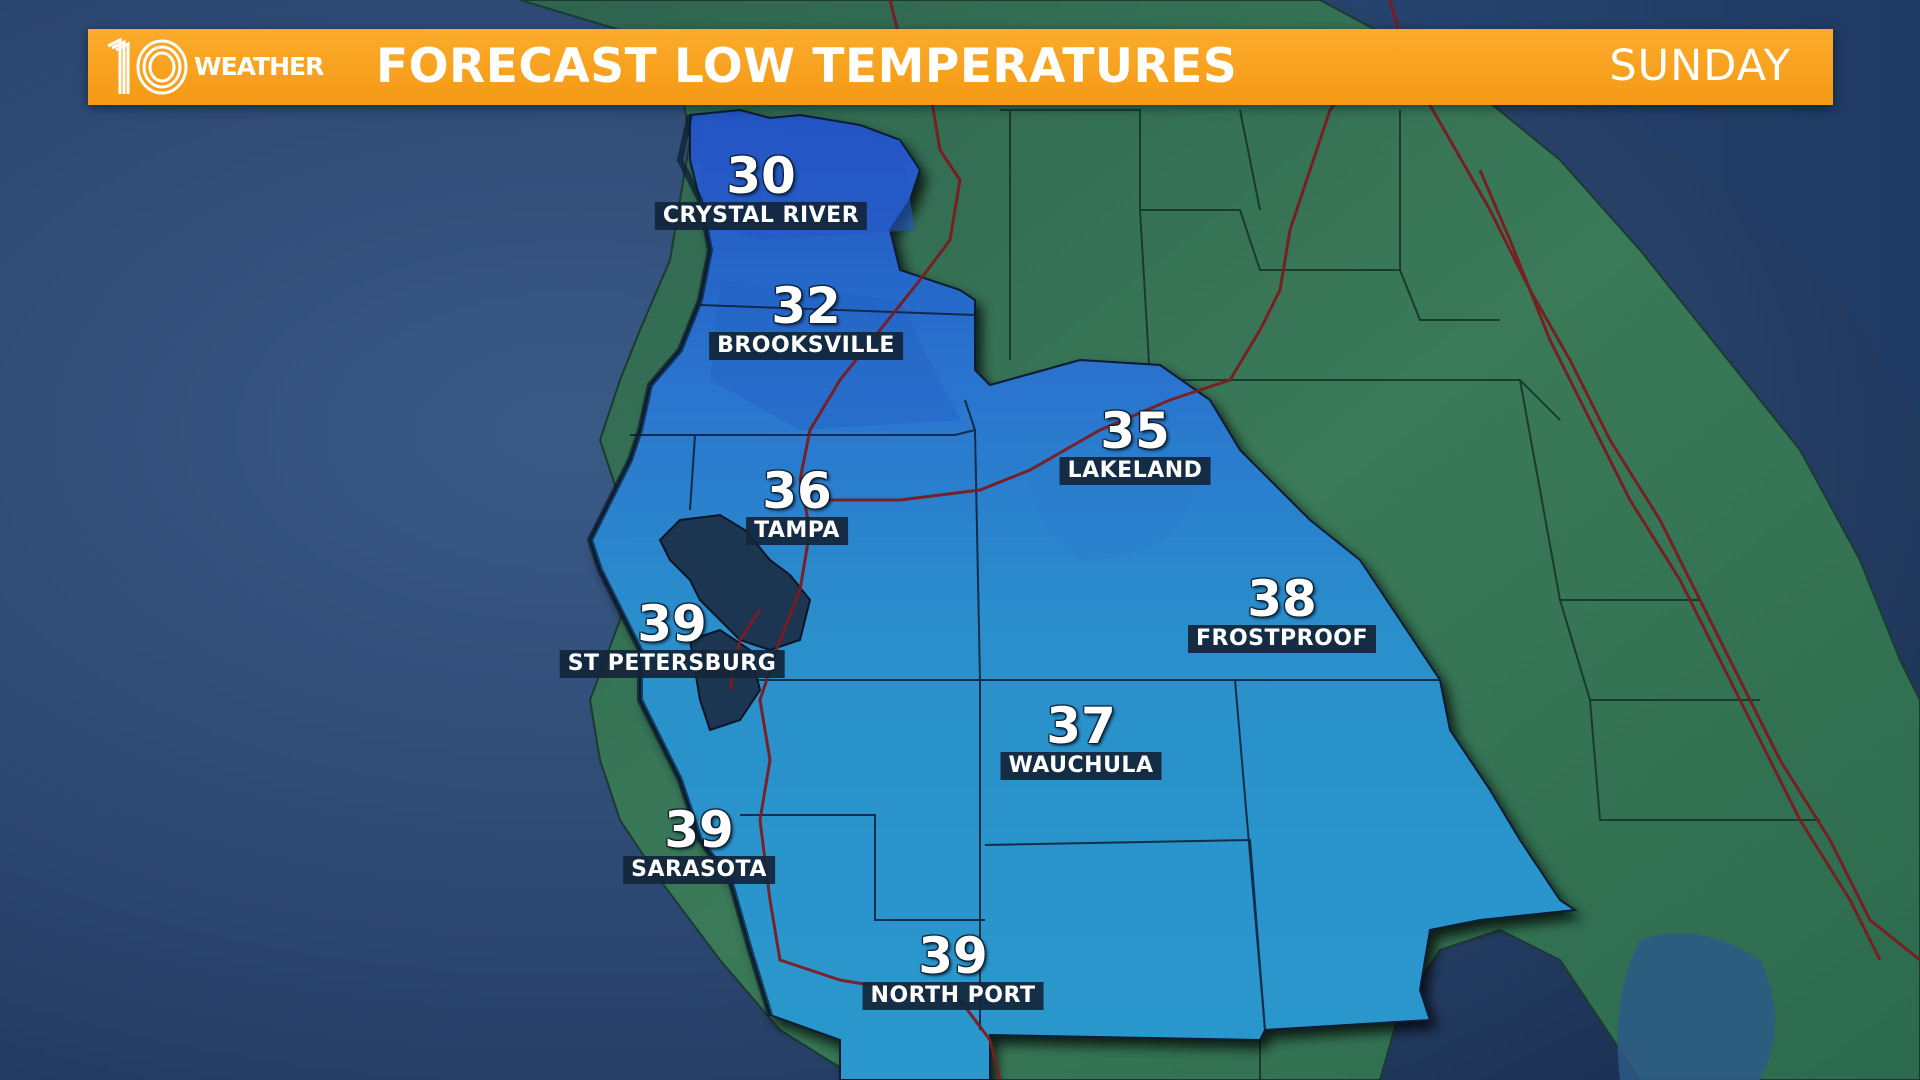 Image resolution: width=1920 pixels, height=1080 pixels. What do you see at coordinates (1081, 726) in the screenshot?
I see `city-temp: 37` at bounding box center [1081, 726].